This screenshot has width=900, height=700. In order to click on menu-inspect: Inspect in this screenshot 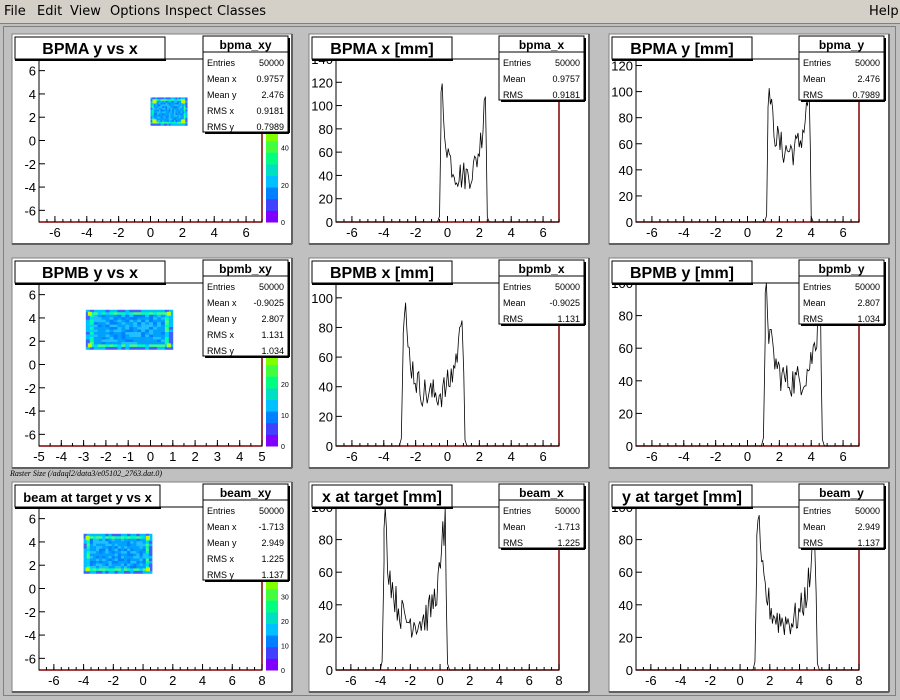, I will do `click(189, 11)`.